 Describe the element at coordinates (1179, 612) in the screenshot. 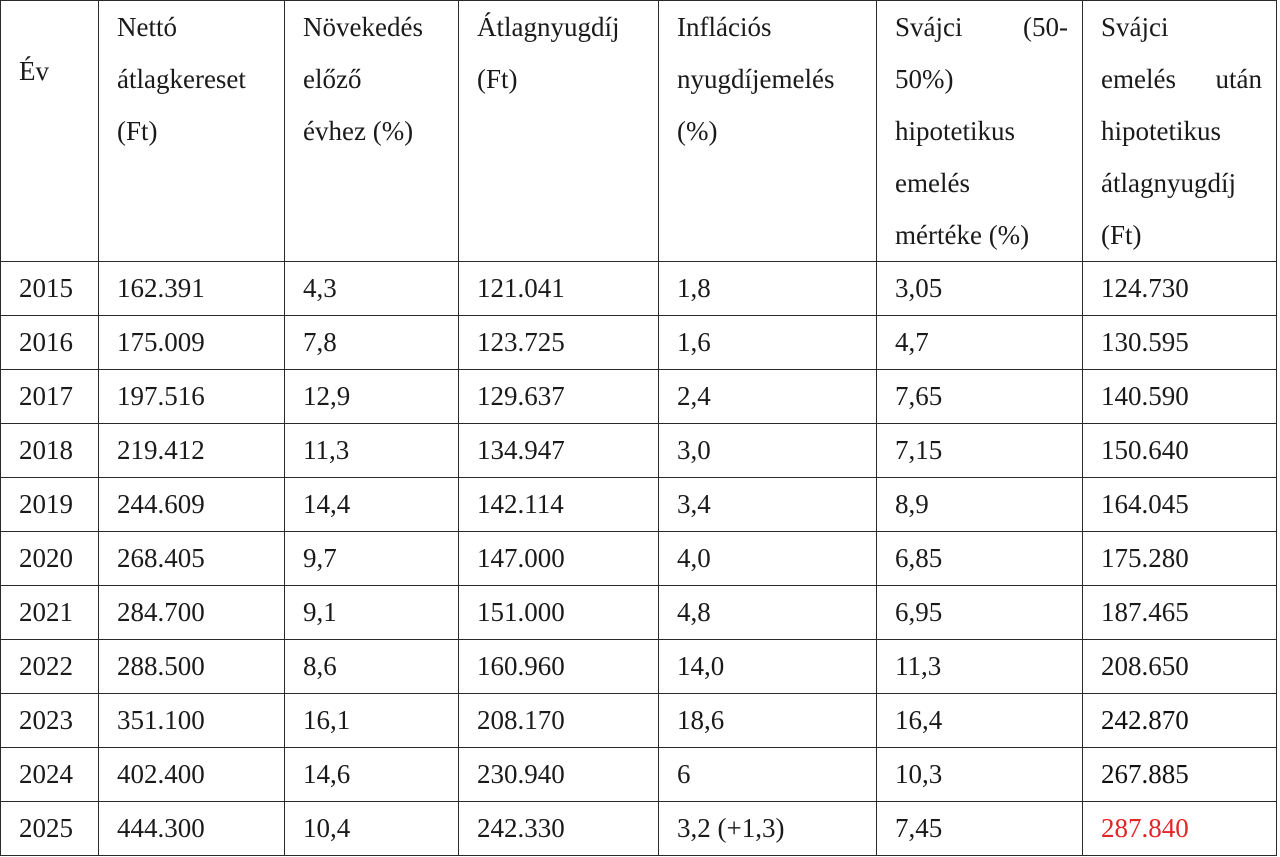

I see `cell-swiss-pension: 187.465` at that location.